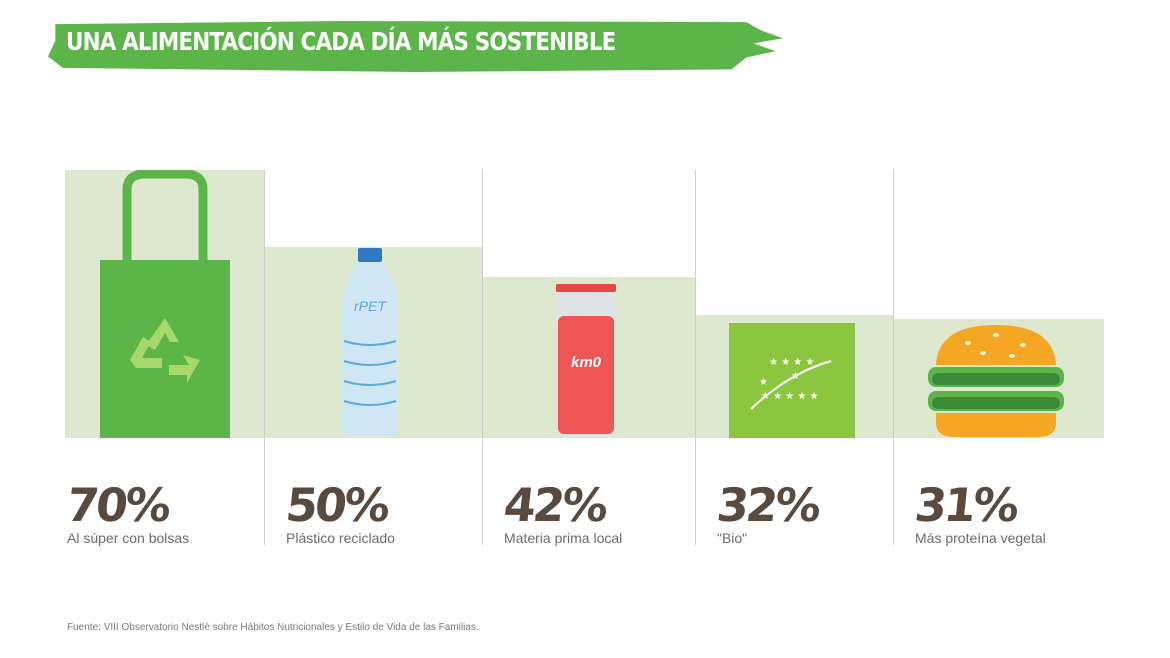  I want to click on juice-bottle-icon: km0, so click(586, 361).